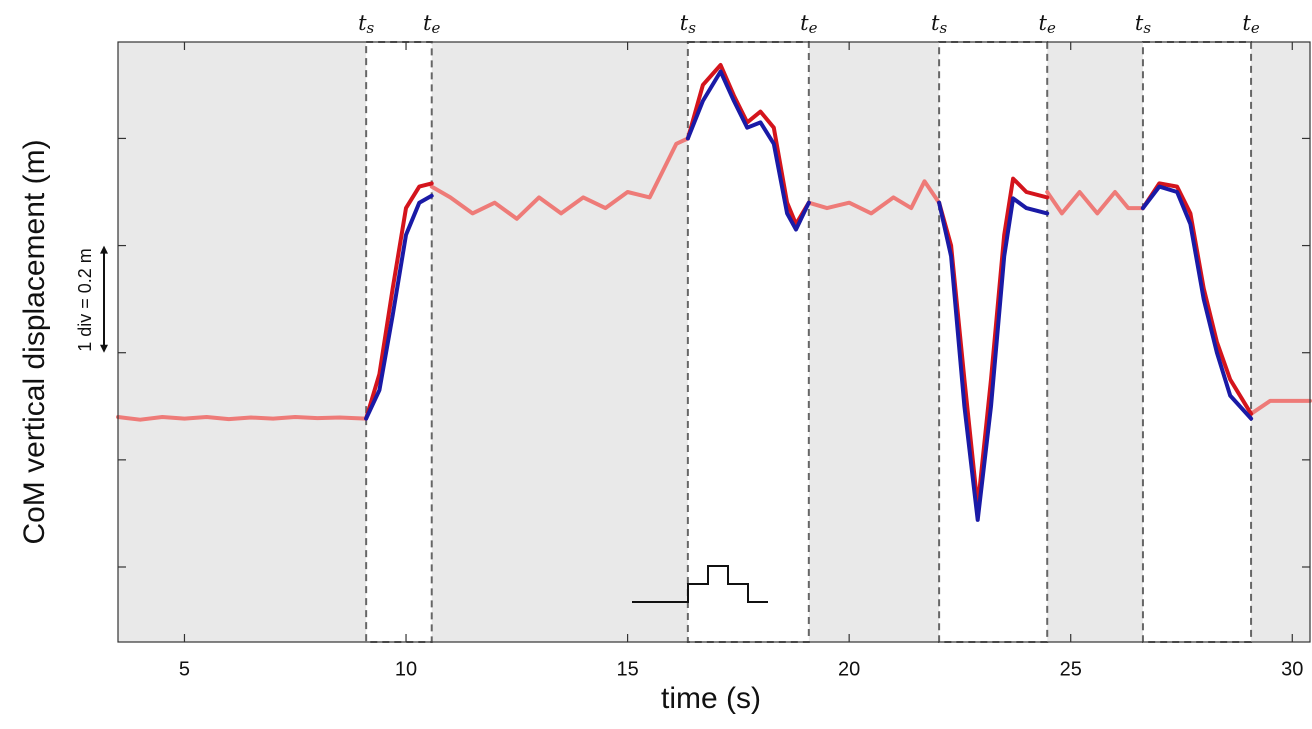 The height and width of the screenshot is (729, 1312). What do you see at coordinates (700, 584) in the screenshot?
I see `stairs-icon` at bounding box center [700, 584].